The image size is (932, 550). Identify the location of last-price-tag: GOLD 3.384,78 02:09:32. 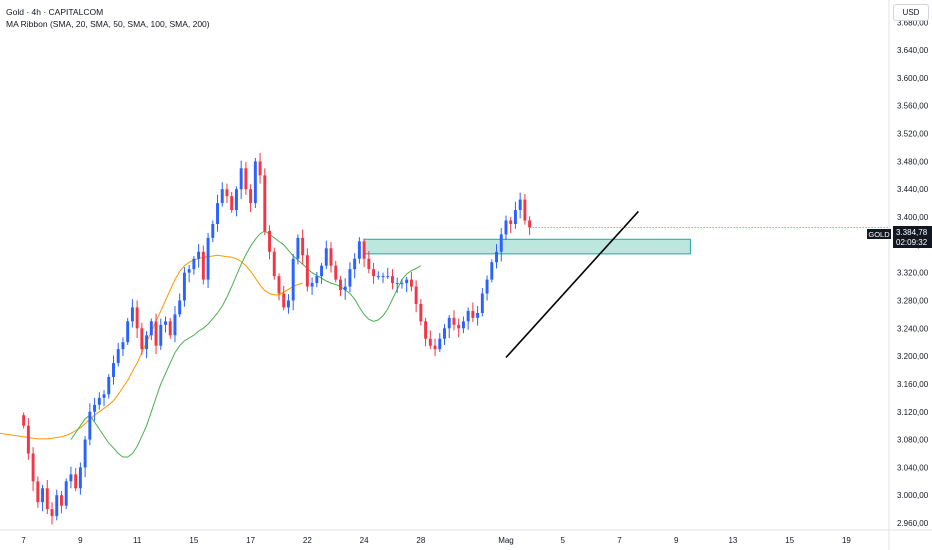
(899, 237).